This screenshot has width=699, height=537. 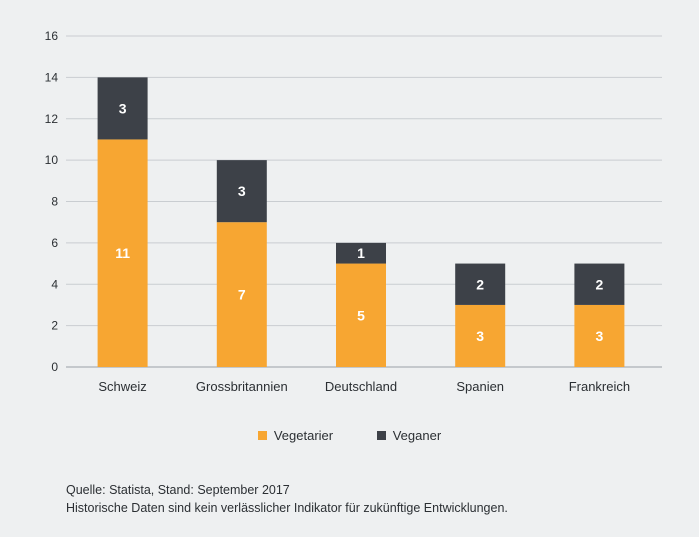 I want to click on x-tick-label-grossbritannien: Grossbritannien, so click(x=242, y=386).